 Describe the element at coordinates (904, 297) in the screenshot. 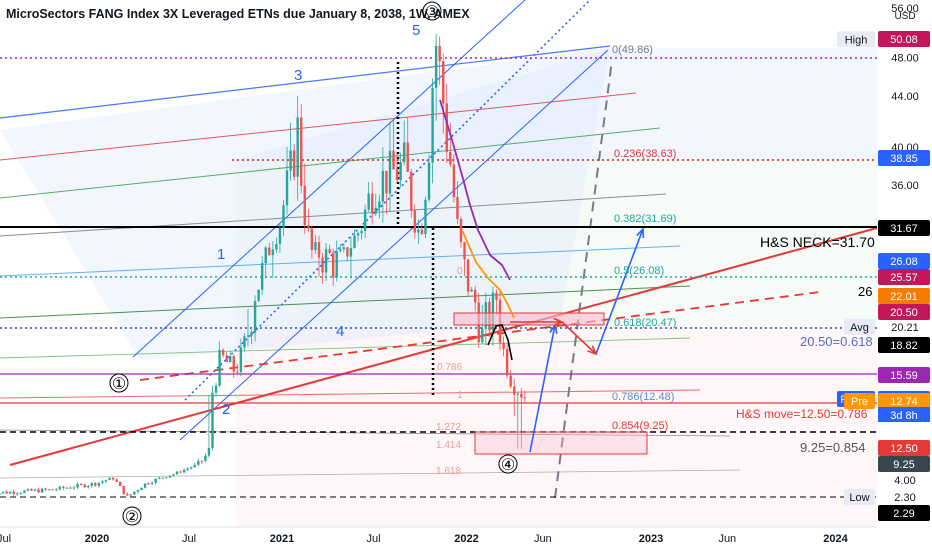

I see `price-label: 22.01` at that location.